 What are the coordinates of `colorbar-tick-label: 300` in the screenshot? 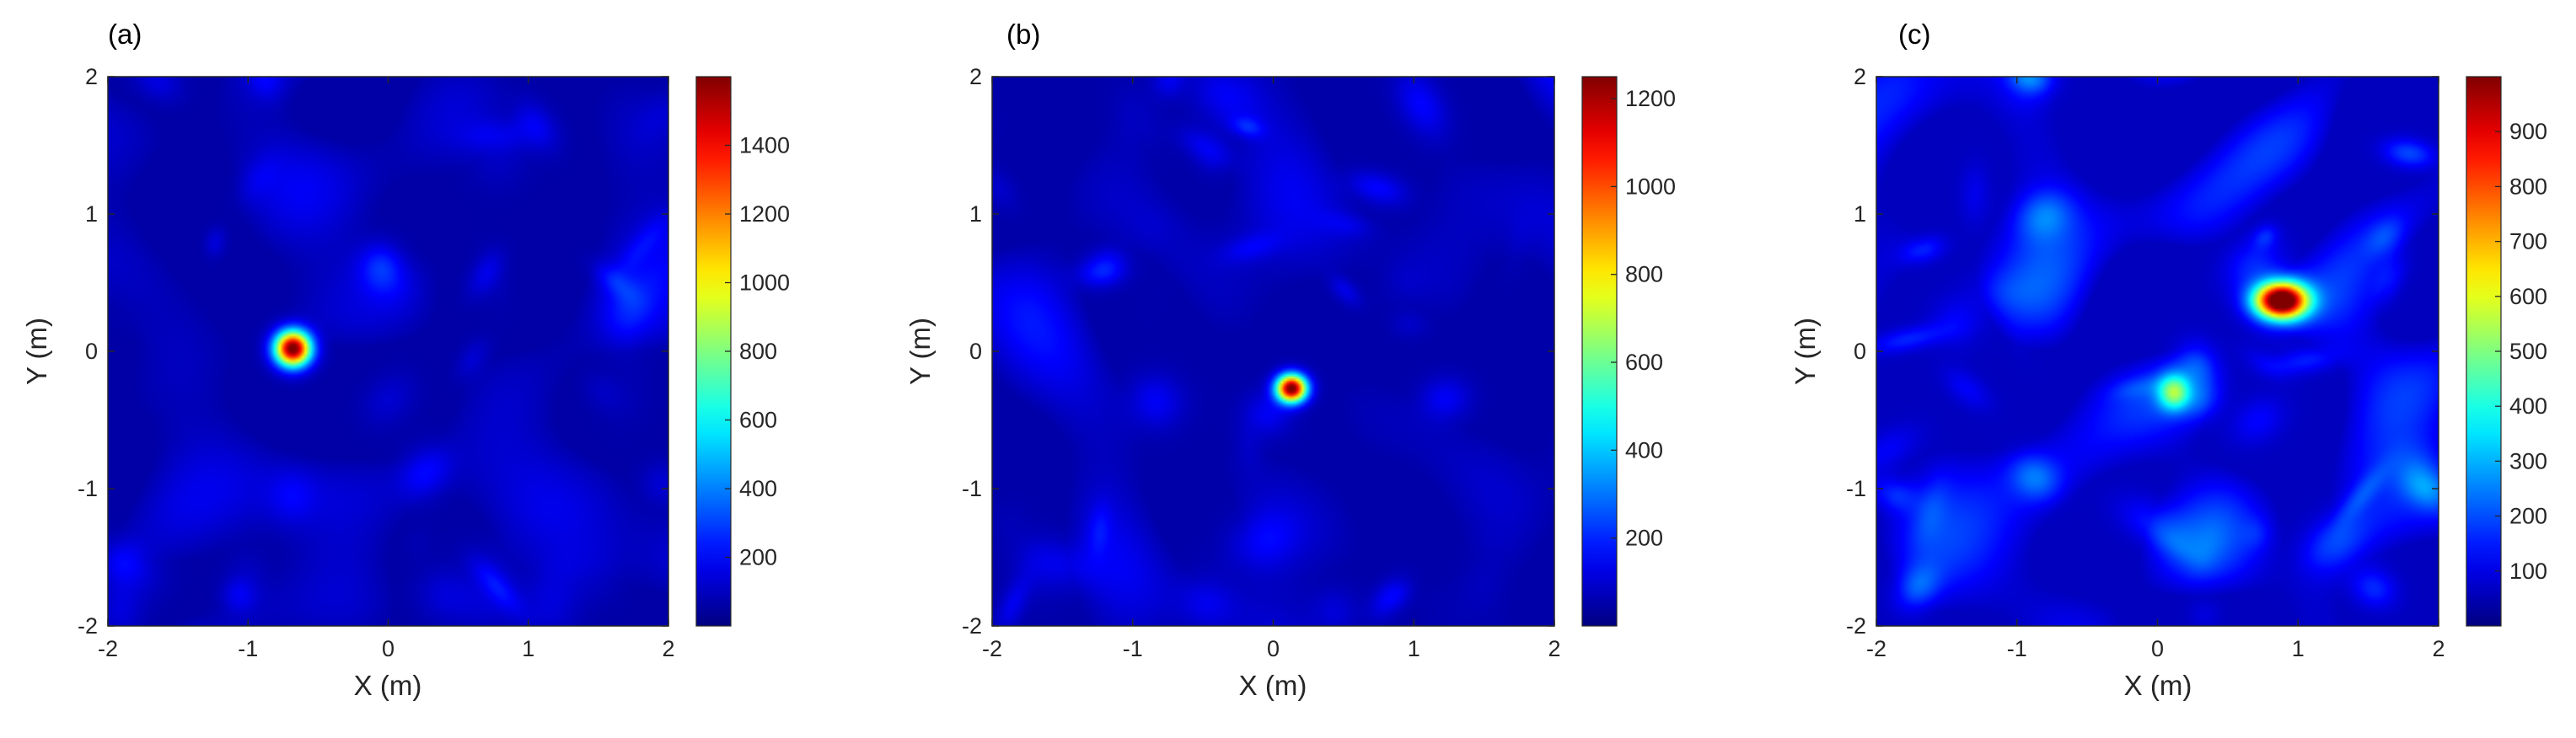 It's located at (2528, 461).